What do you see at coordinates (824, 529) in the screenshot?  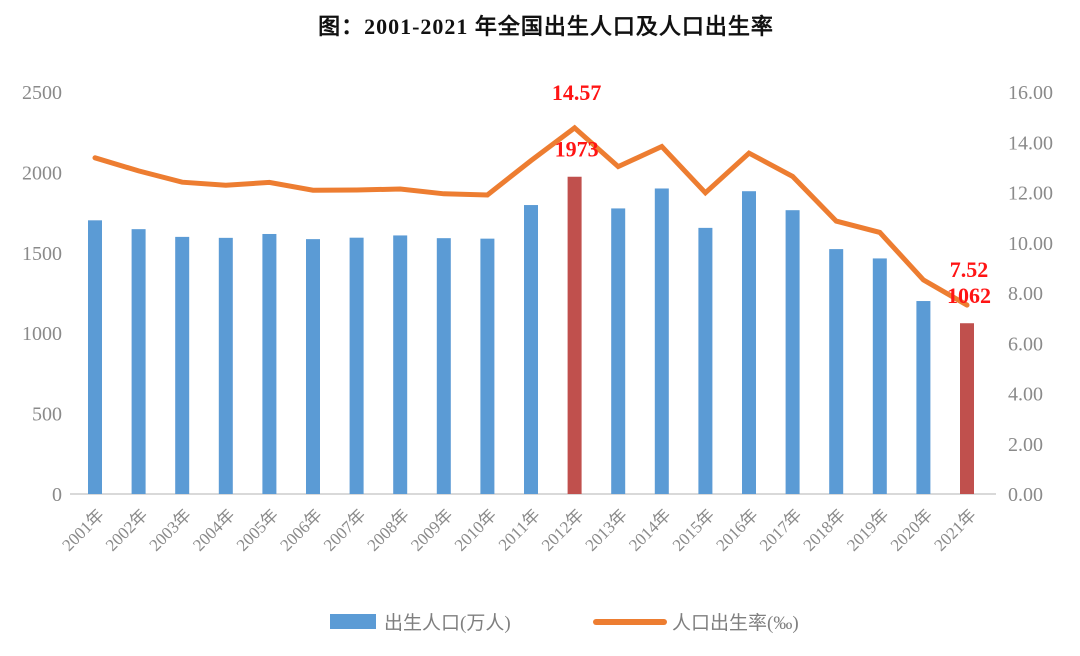 I see `x-axis-tick-label: 2018年` at bounding box center [824, 529].